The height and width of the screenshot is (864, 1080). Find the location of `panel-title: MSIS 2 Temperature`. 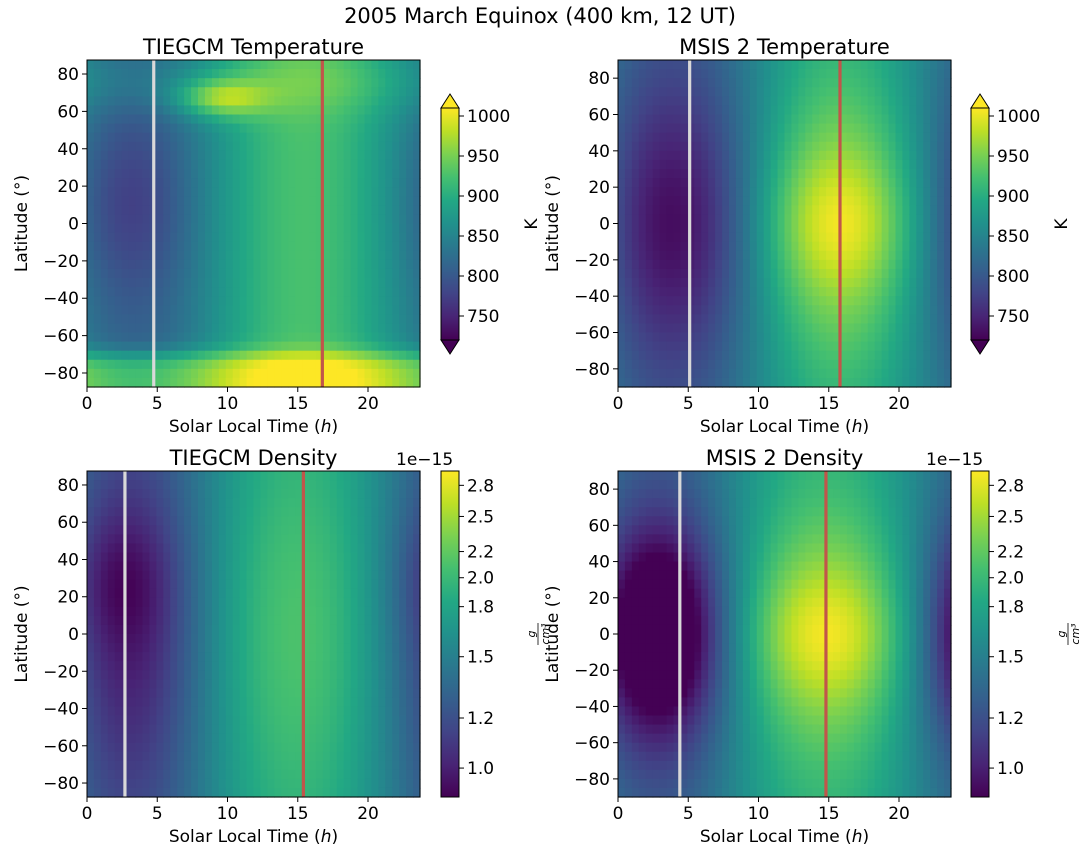

panel-title: MSIS 2 Temperature is located at coordinates (784, 47).